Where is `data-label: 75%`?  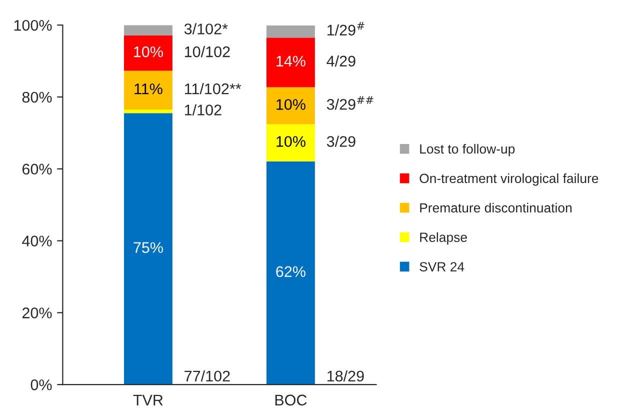 data-label: 75% is located at coordinates (148, 247).